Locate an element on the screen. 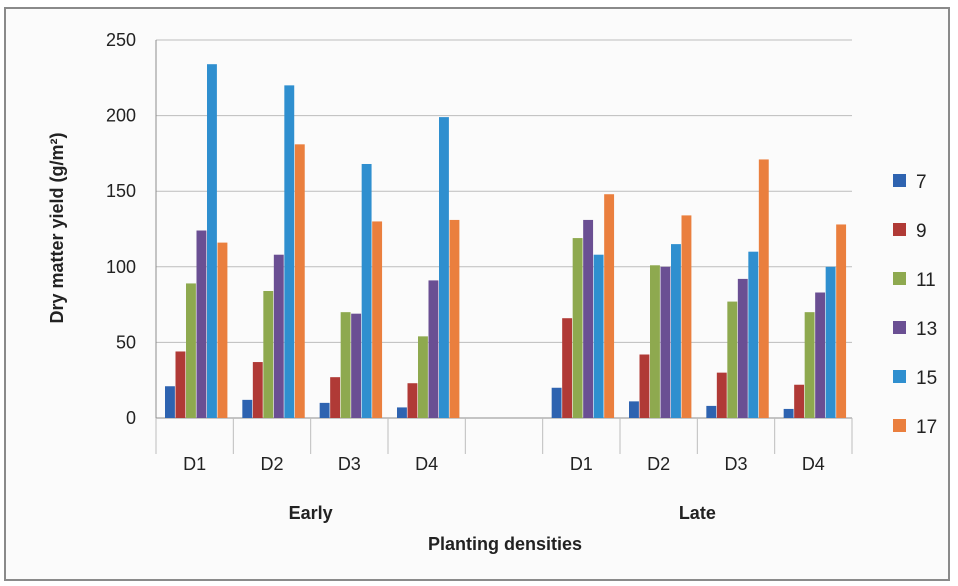 Image resolution: width=958 pixels, height=586 pixels. legend-label: 11 is located at coordinates (926, 280).